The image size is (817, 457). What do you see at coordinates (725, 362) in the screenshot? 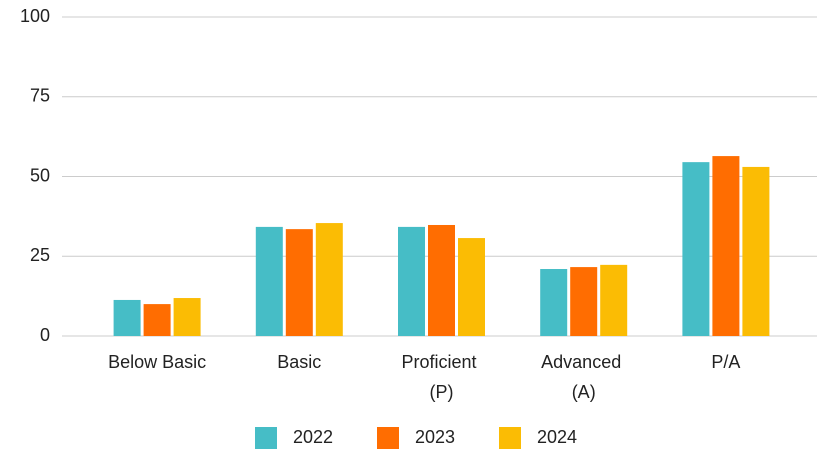
I see `x-tick-label: P/A` at bounding box center [725, 362].